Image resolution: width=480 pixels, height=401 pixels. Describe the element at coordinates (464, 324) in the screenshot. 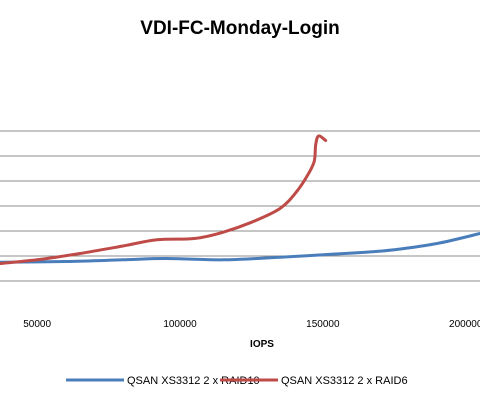

I see `x-tick-label: 200000` at that location.